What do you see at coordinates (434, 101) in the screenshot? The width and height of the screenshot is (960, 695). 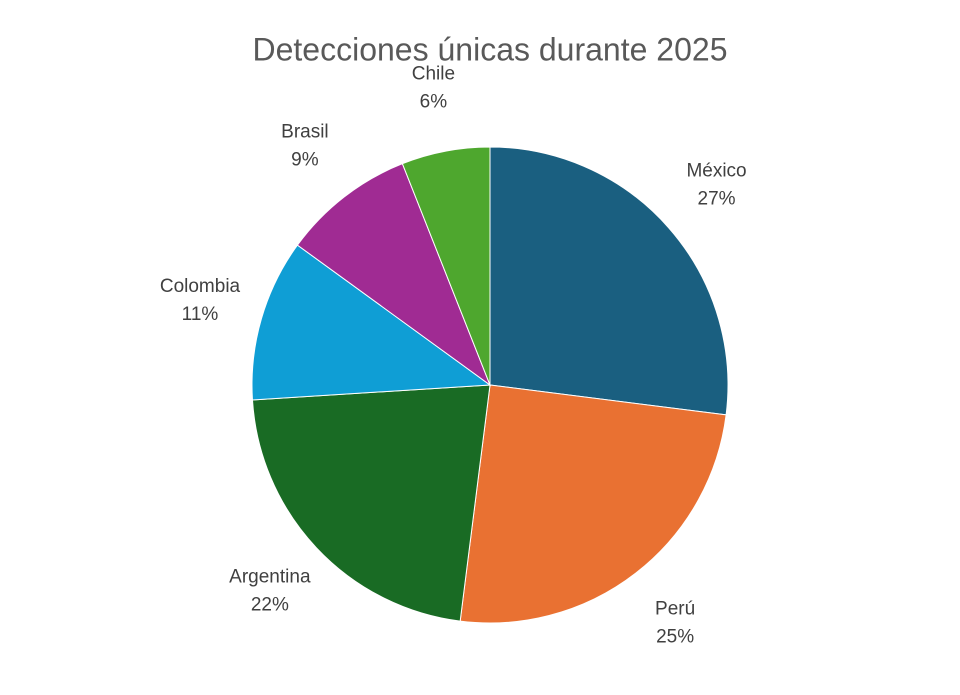 I see `slice-value-label: 6%` at bounding box center [434, 101].